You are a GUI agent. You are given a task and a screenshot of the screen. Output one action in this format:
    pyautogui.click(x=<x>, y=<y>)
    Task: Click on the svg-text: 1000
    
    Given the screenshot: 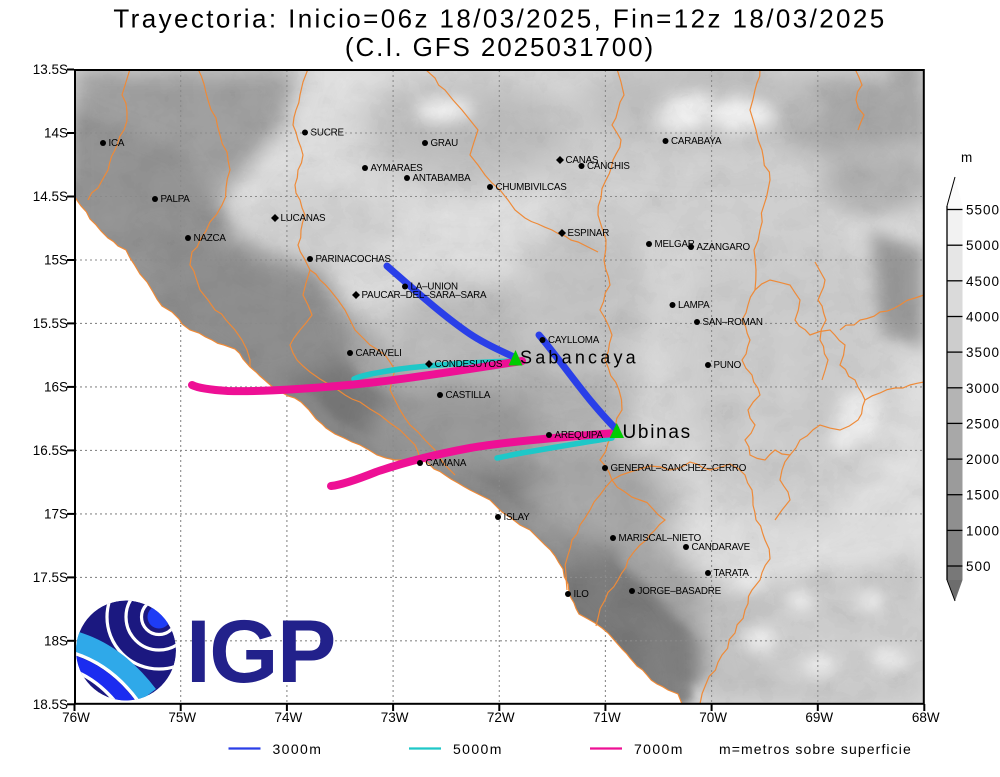 What is the action you would take?
    pyautogui.click(x=983, y=530)
    